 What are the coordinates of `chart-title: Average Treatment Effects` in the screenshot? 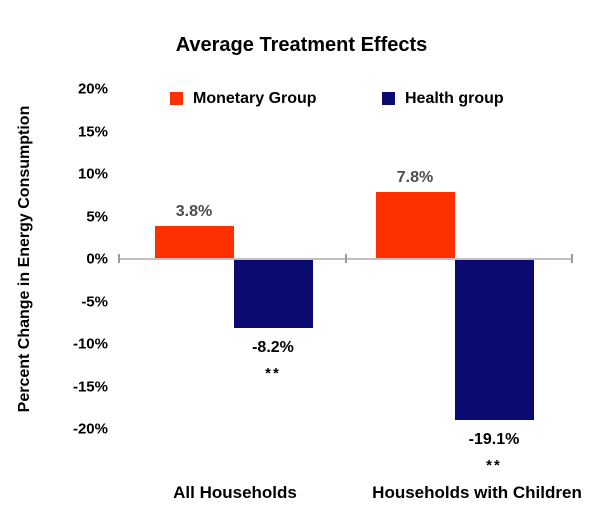 It's located at (301, 45).